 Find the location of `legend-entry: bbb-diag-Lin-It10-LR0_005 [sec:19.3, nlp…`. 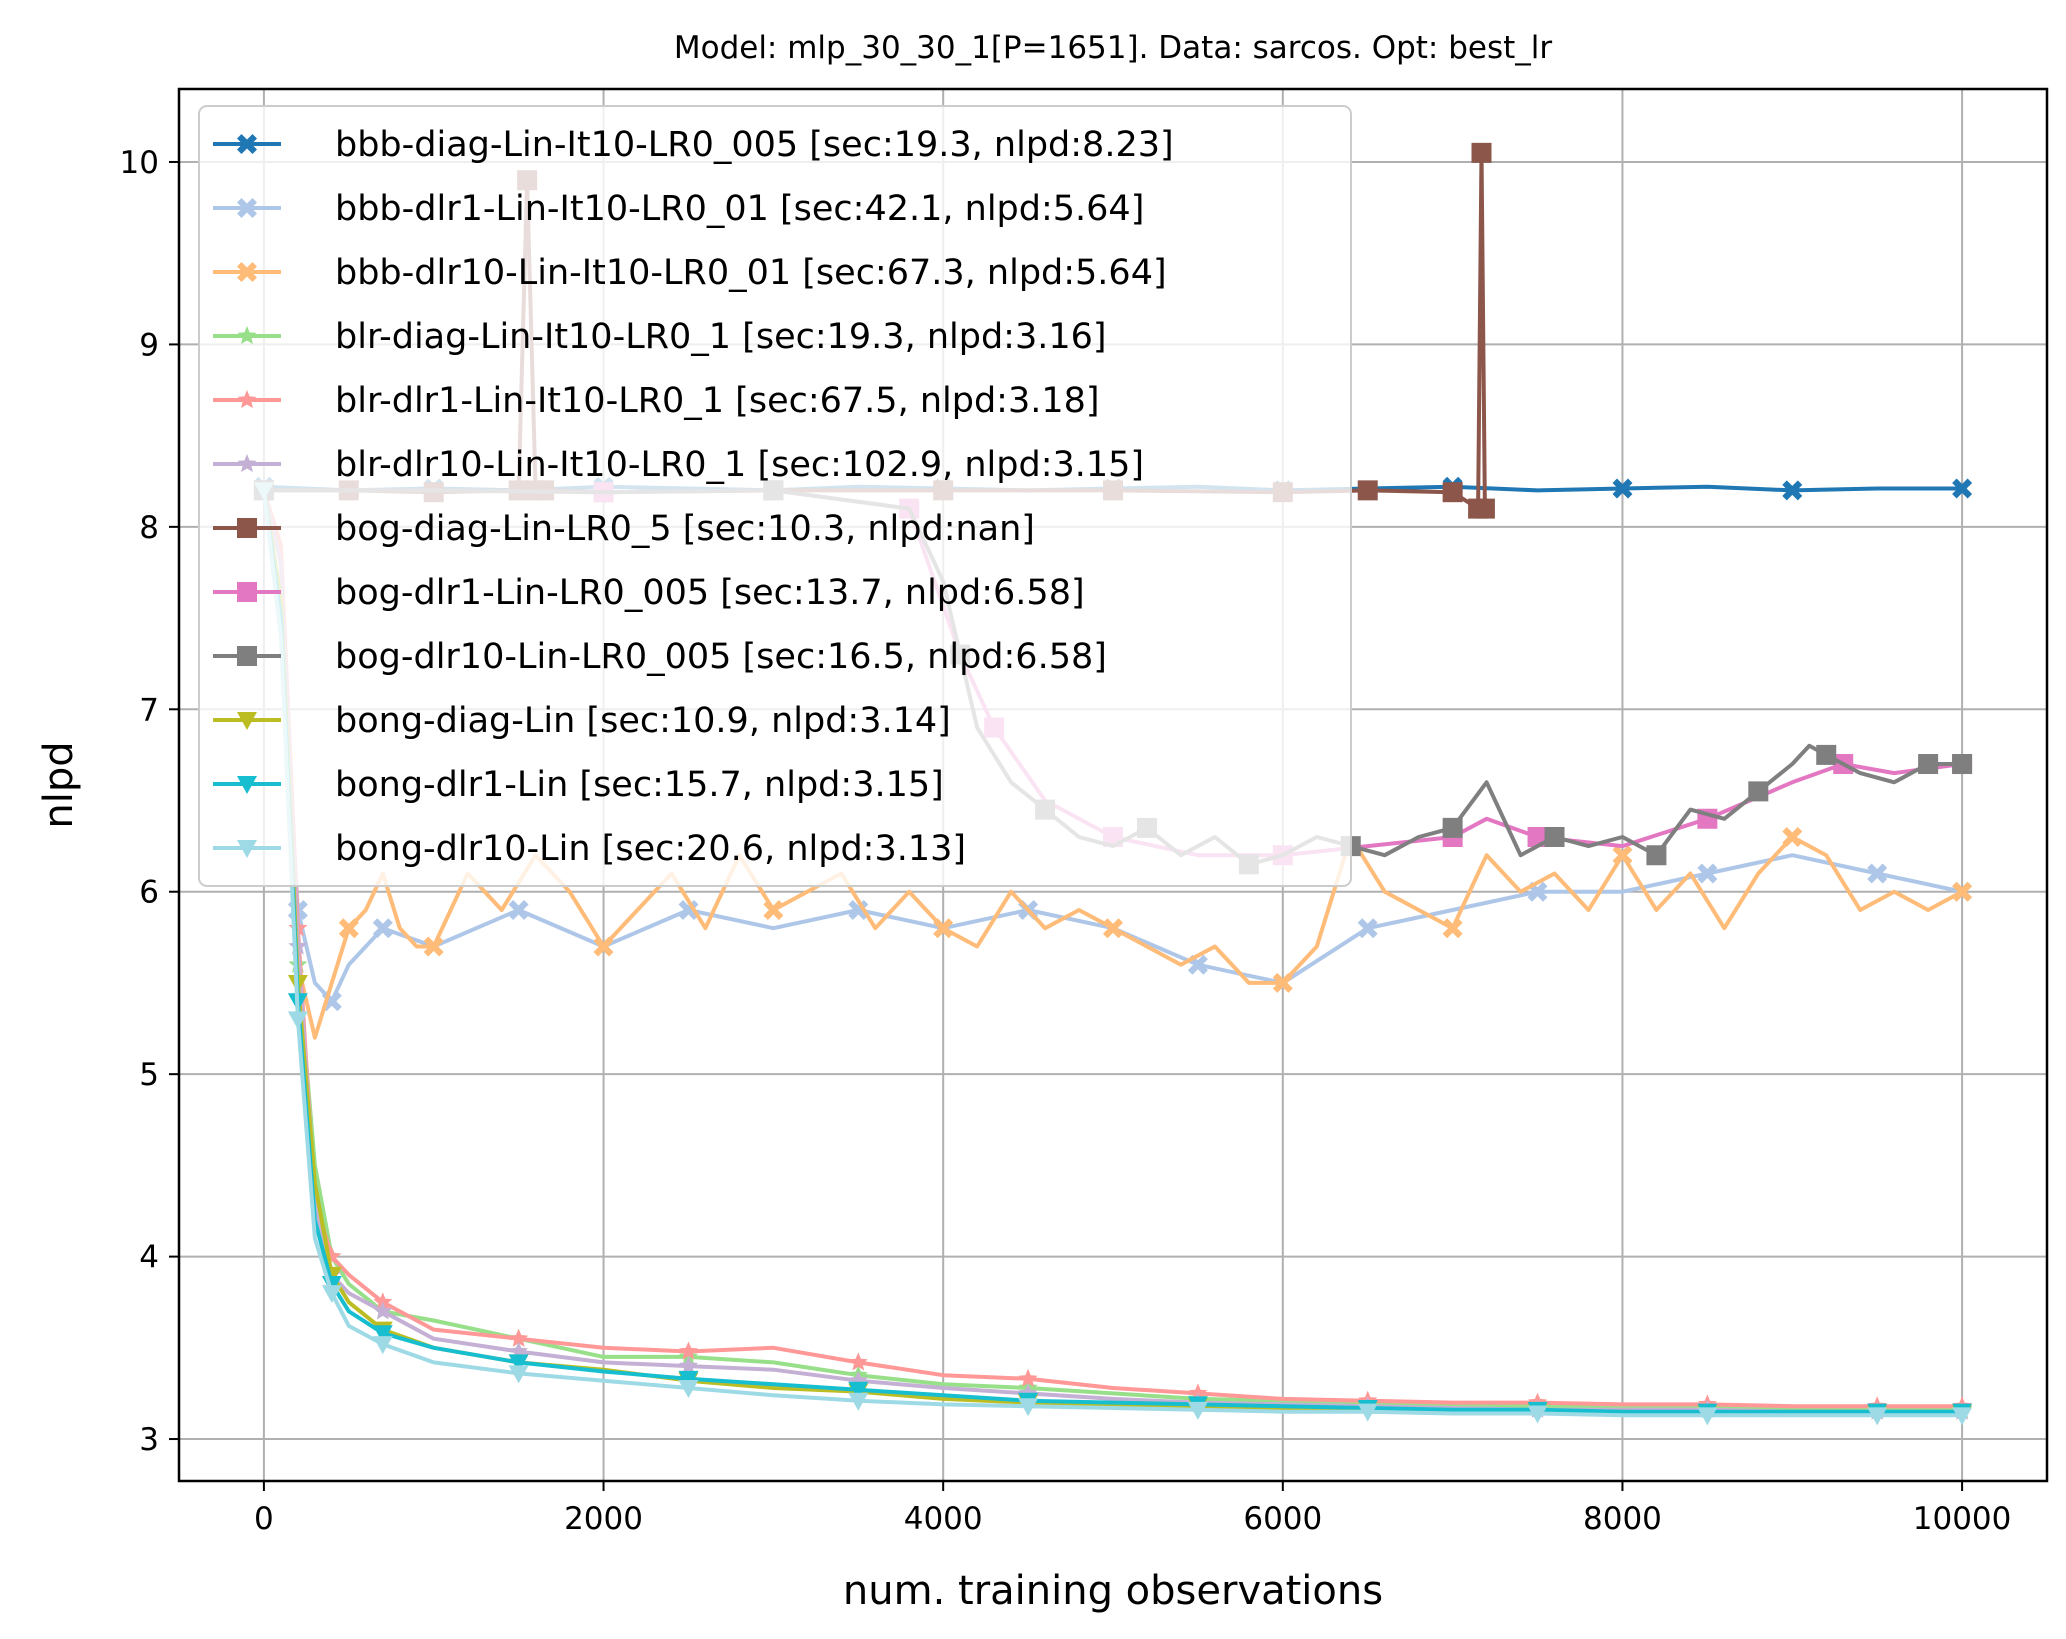

legend-entry: bbb-diag-Lin-It10-LR0_005 [sec:19.3, nlp… is located at coordinates (693, 145).